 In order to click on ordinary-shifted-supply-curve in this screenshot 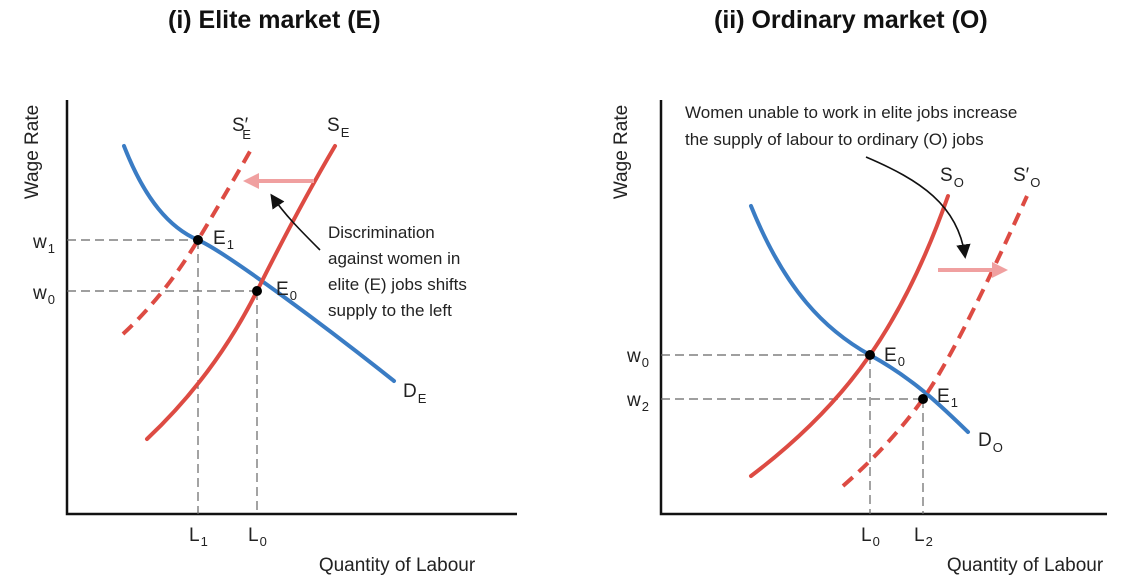, I will do `click(935, 341)`.